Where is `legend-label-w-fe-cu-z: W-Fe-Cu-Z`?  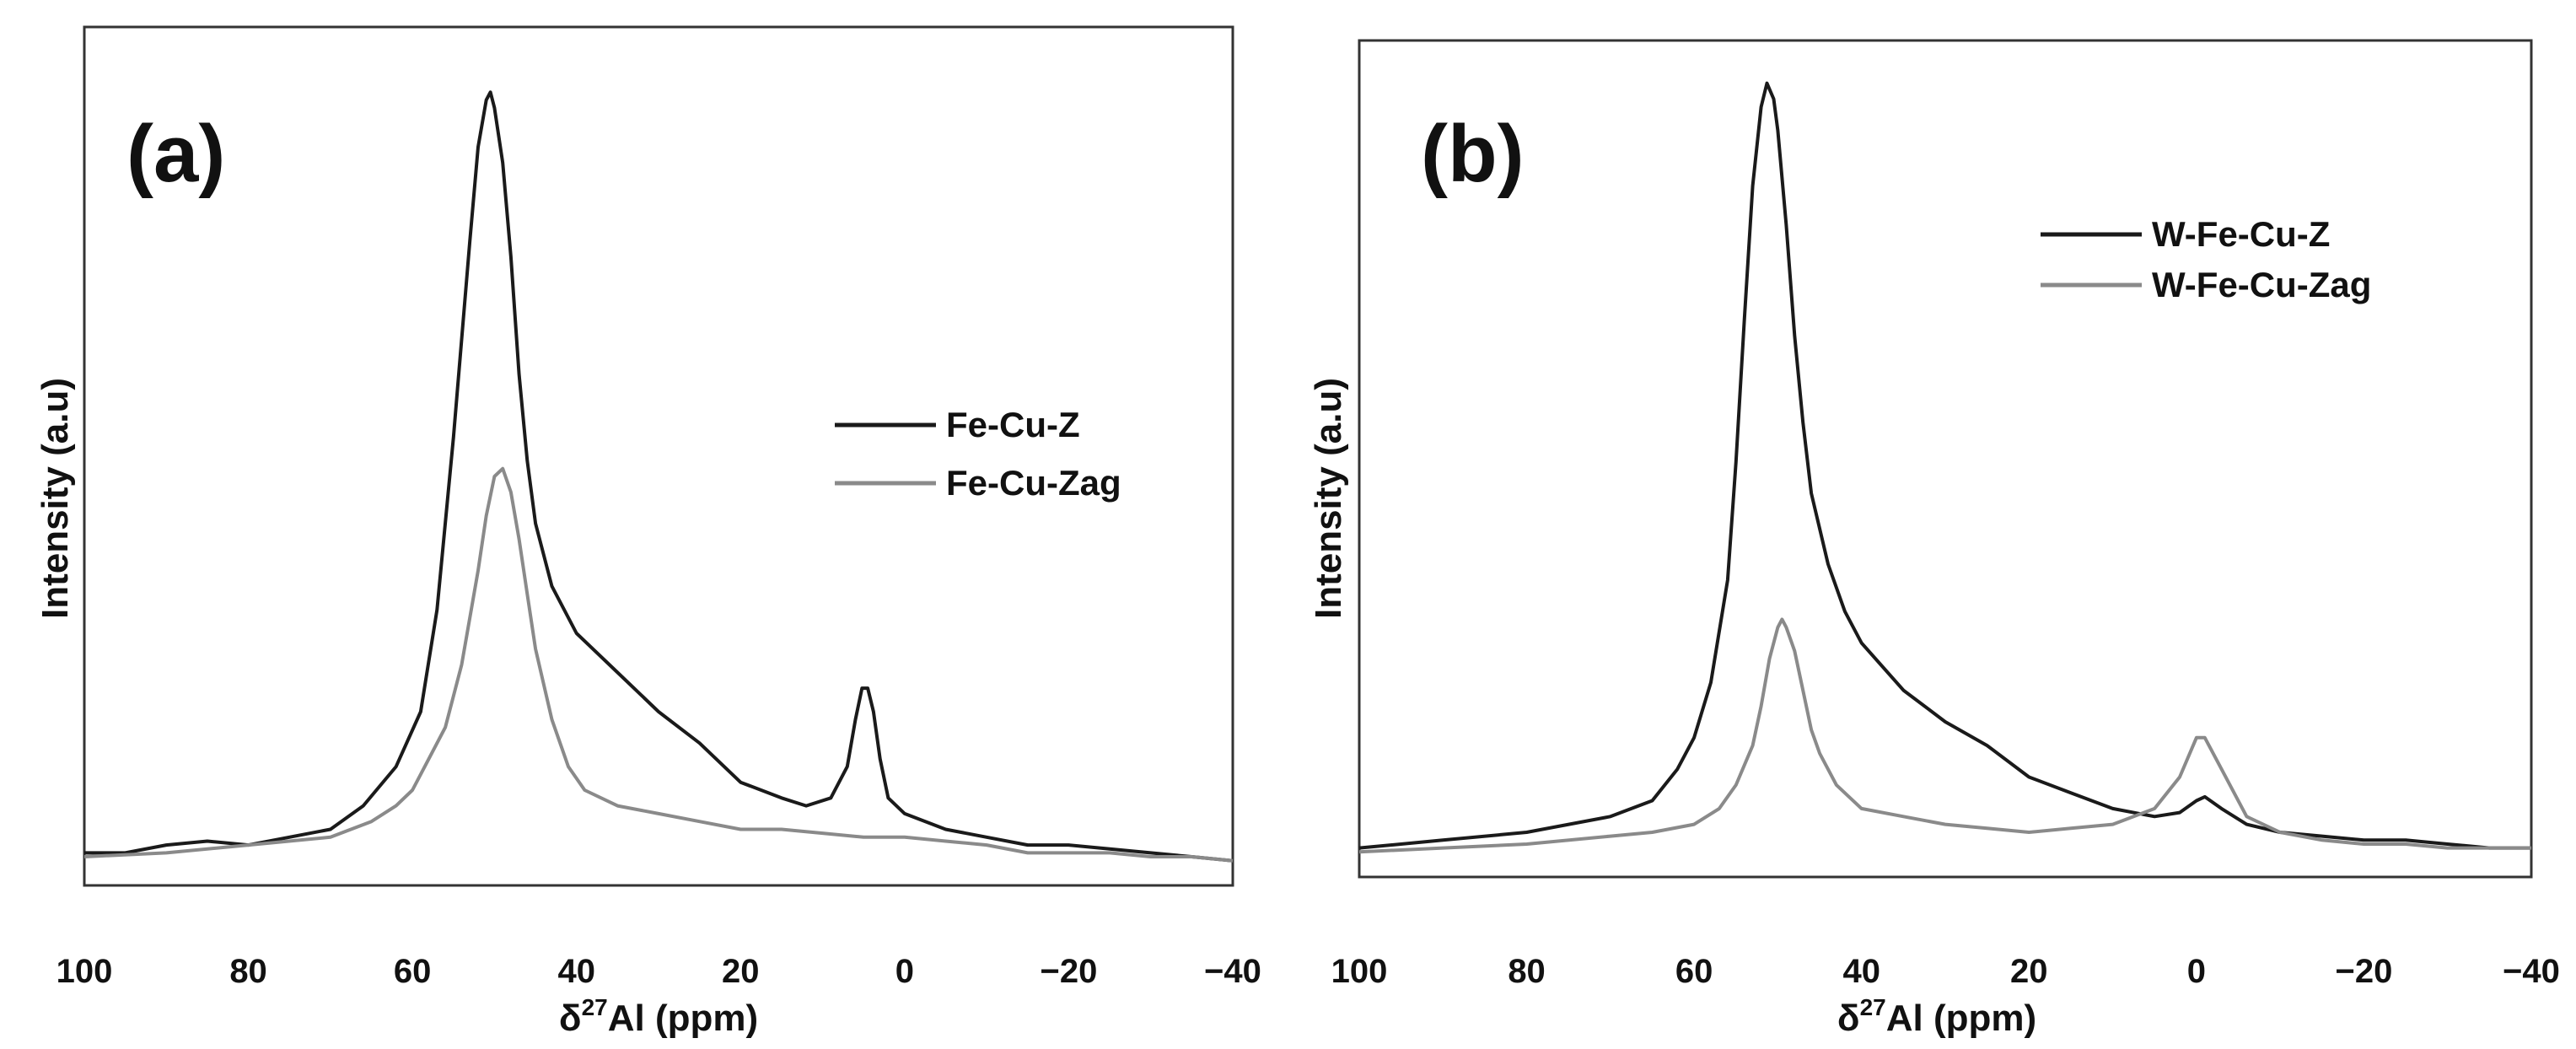 legend-label-w-fe-cu-z: W-Fe-Cu-Z is located at coordinates (2241, 234).